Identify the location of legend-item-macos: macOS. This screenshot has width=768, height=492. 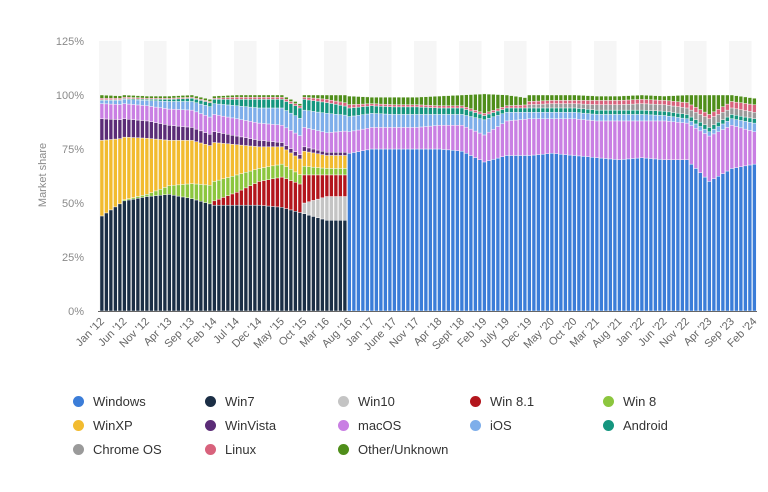
(369, 425).